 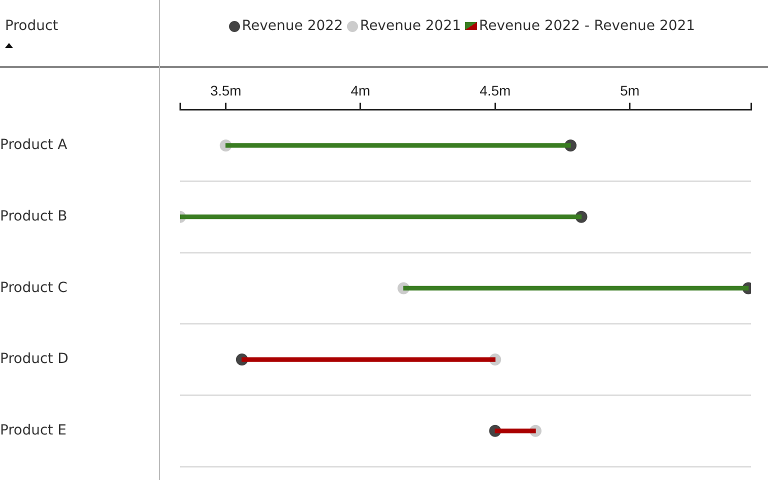 I want to click on x-tick-label: 4m, so click(x=360, y=90).